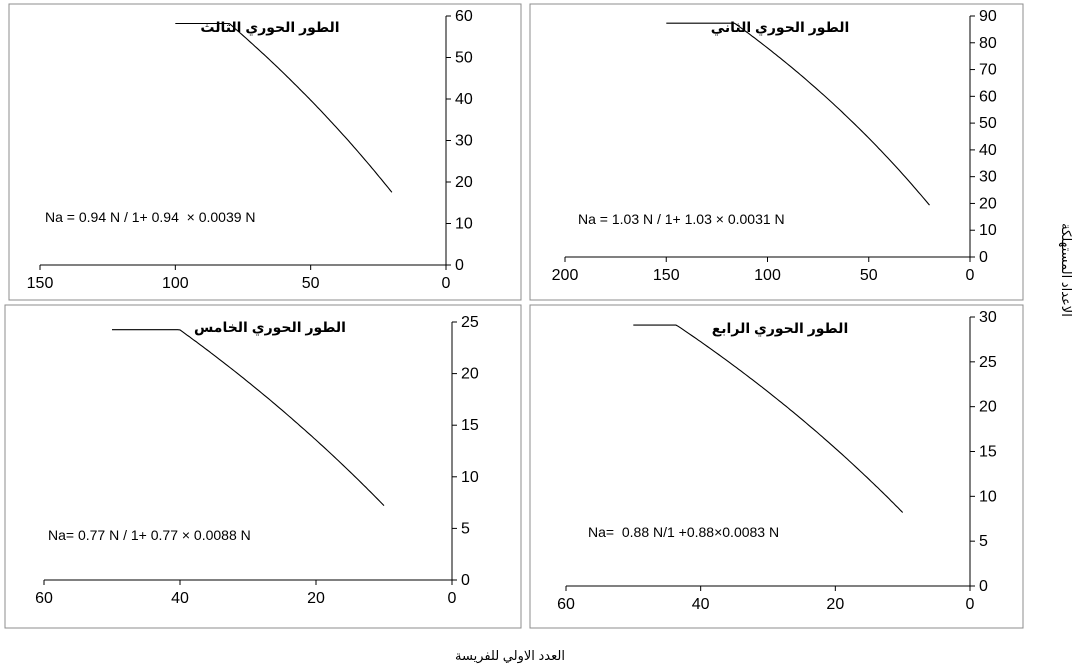  What do you see at coordinates (1066, 270) in the screenshot?
I see `shared-y-axis-label: الاعداد المستهلكة` at bounding box center [1066, 270].